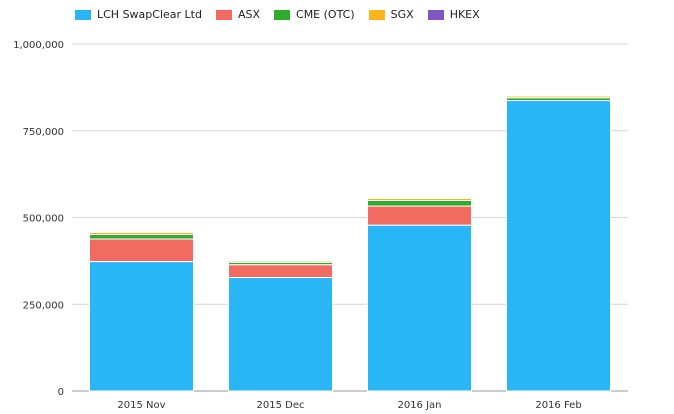 This screenshot has width=674, height=414. I want to click on legend-label: LCH SwapClear Ltd, so click(149, 14).